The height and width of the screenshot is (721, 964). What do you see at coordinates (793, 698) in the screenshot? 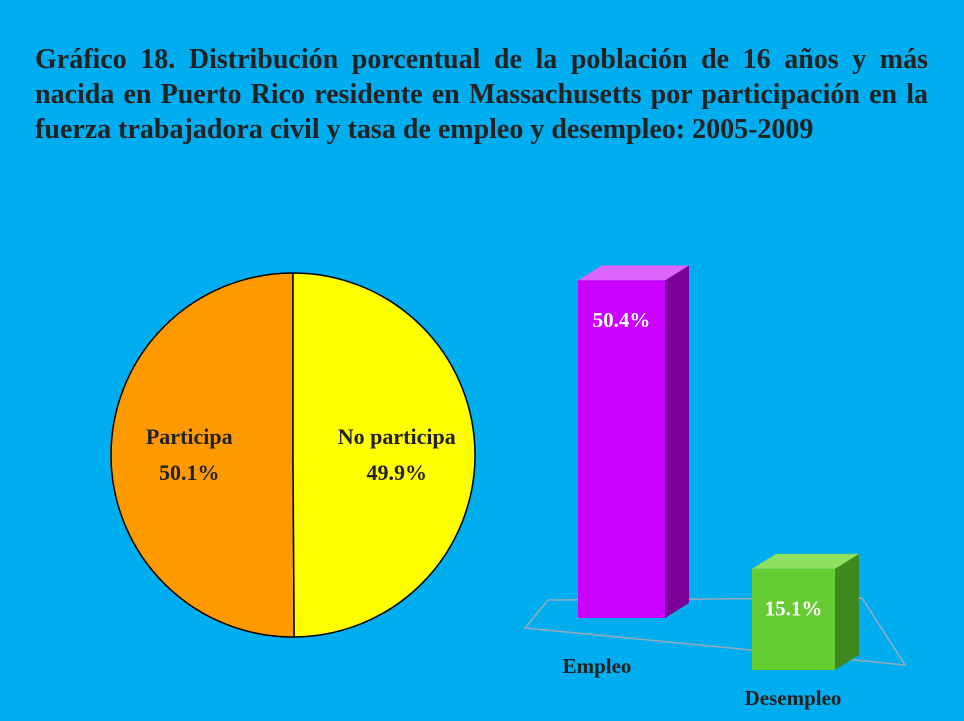
I see `category-label: Desempleo` at bounding box center [793, 698].